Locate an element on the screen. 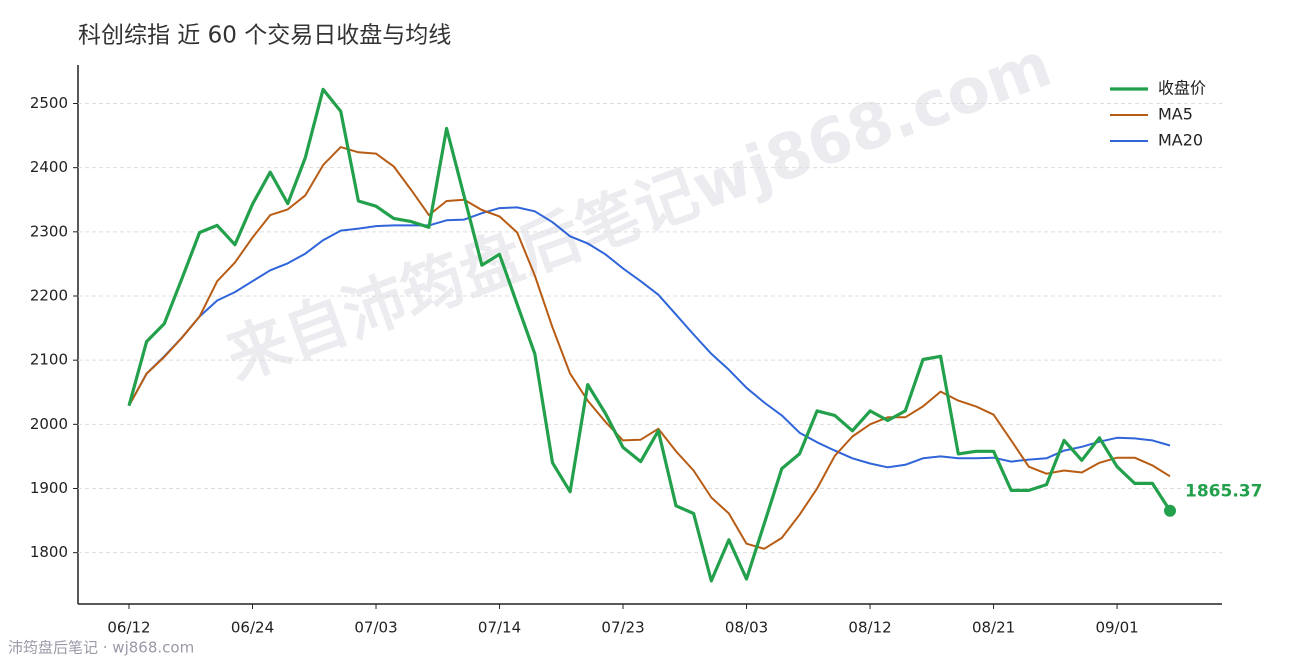  last-point is located at coordinates (1170, 510).